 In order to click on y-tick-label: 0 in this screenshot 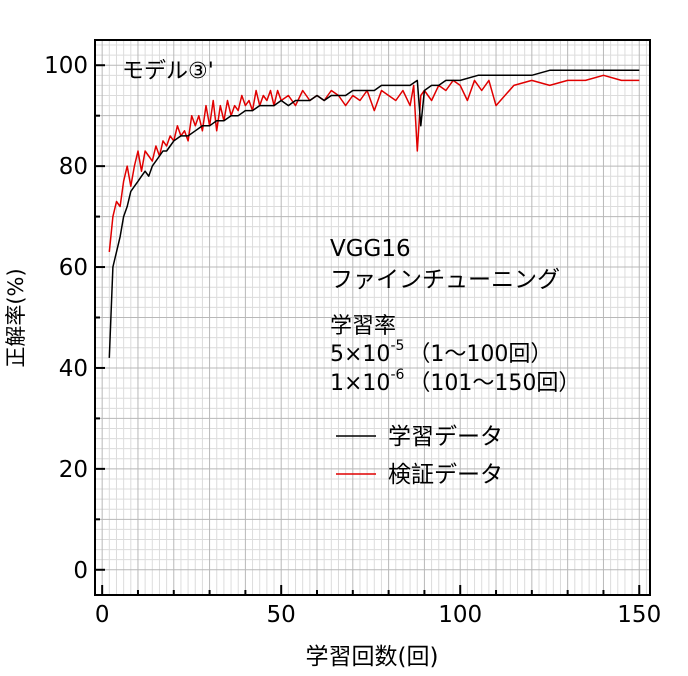, I will do `click(80, 571)`.